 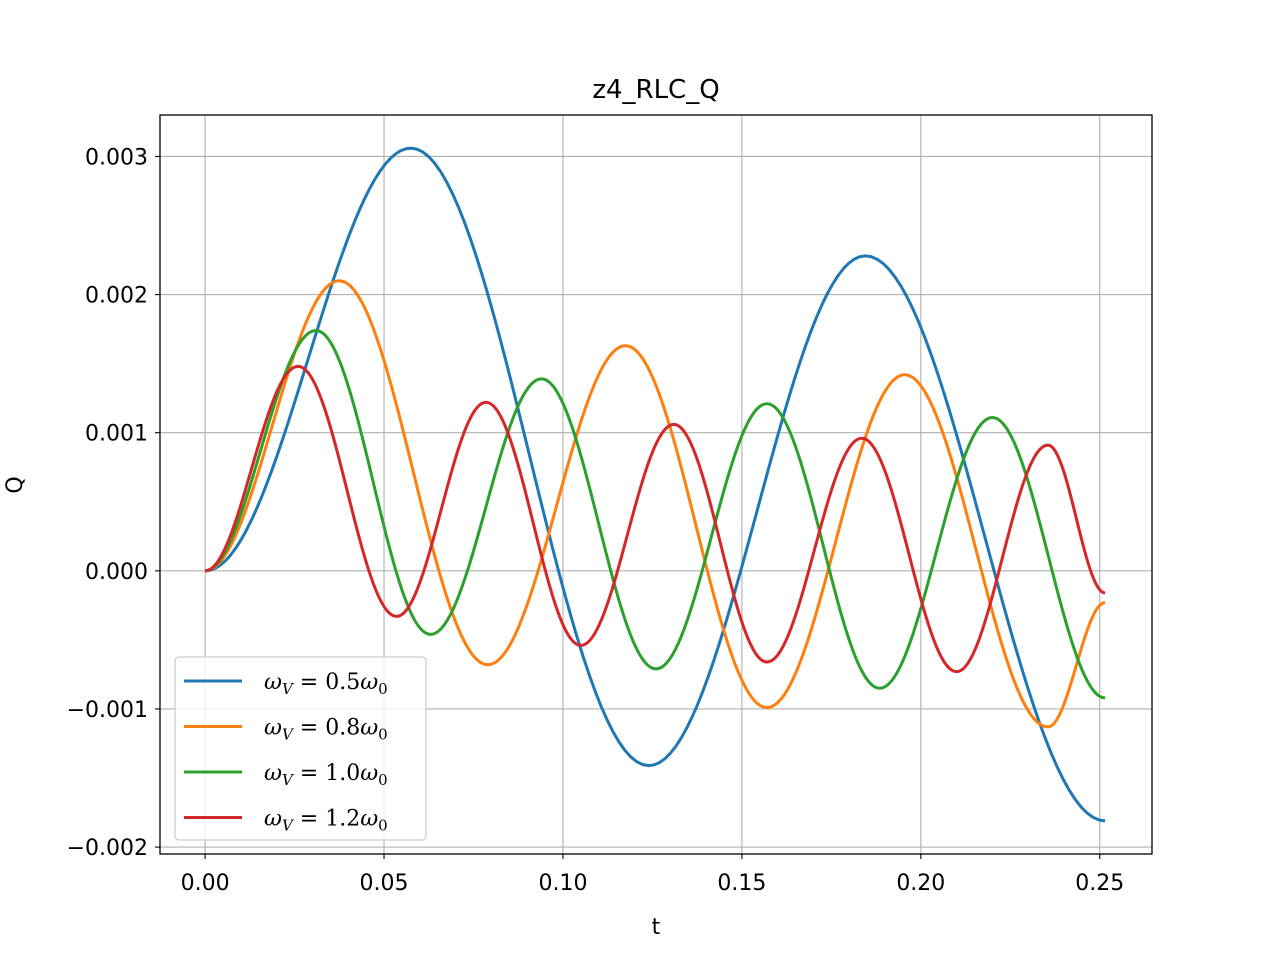 What do you see at coordinates (107, 710) in the screenshot?
I see `y-tick-label: −0.001` at bounding box center [107, 710].